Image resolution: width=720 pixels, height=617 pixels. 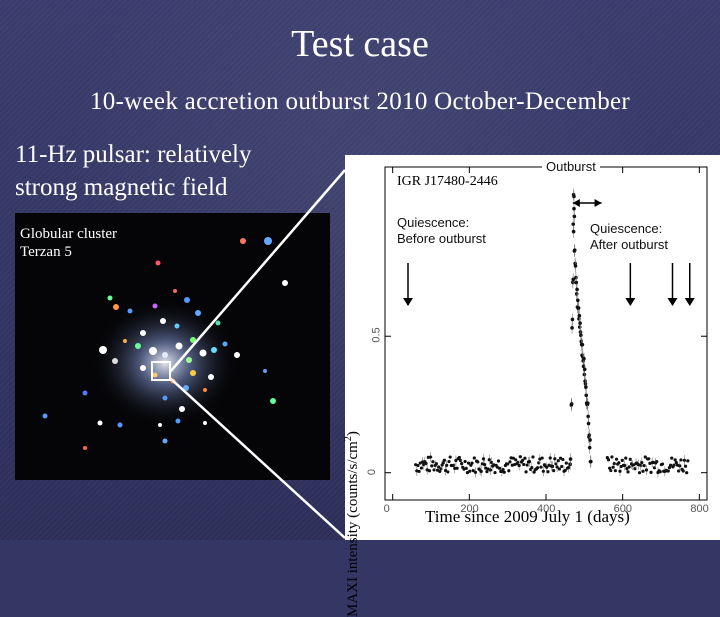 What do you see at coordinates (623, 509) in the screenshot?
I see `x-tick-label: 600` at bounding box center [623, 509].